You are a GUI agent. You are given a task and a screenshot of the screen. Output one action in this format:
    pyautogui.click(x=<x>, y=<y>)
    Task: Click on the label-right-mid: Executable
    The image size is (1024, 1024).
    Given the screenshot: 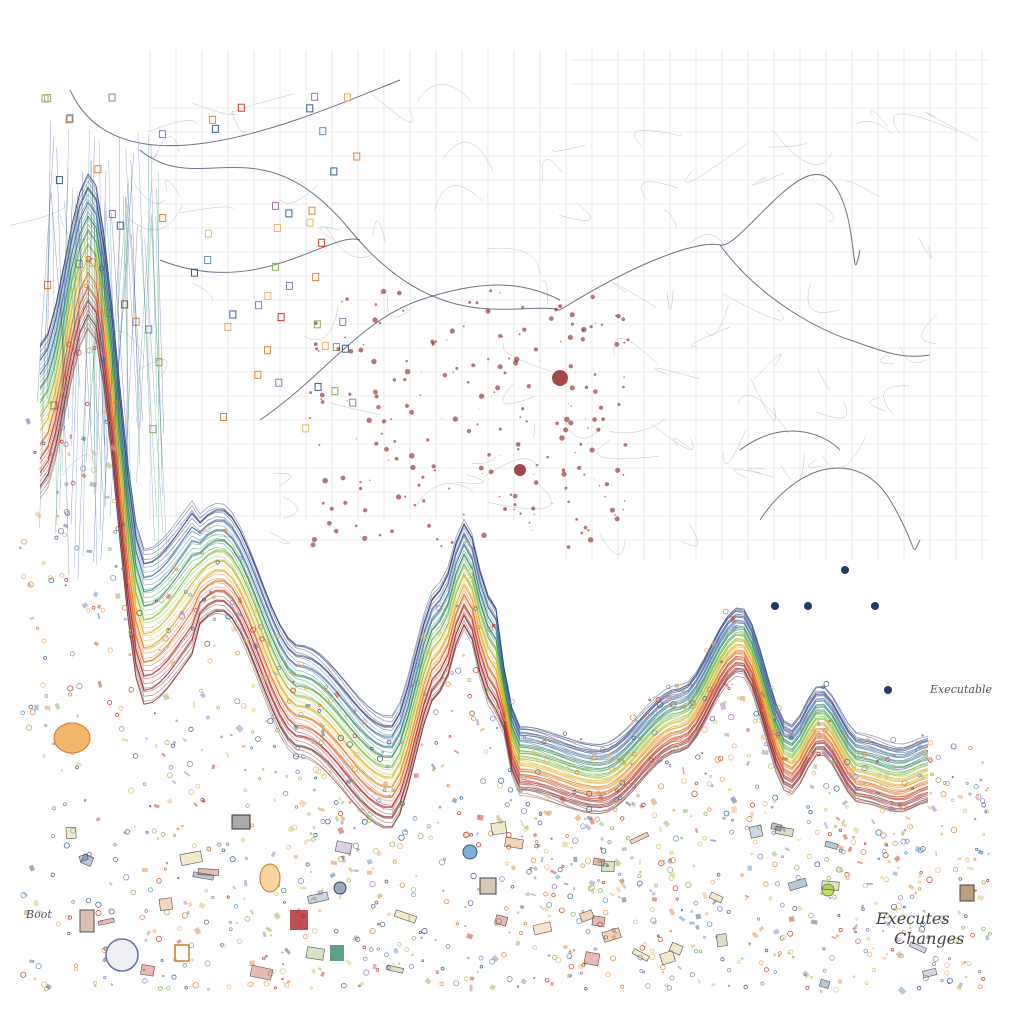 What is the action you would take?
    pyautogui.click(x=961, y=689)
    